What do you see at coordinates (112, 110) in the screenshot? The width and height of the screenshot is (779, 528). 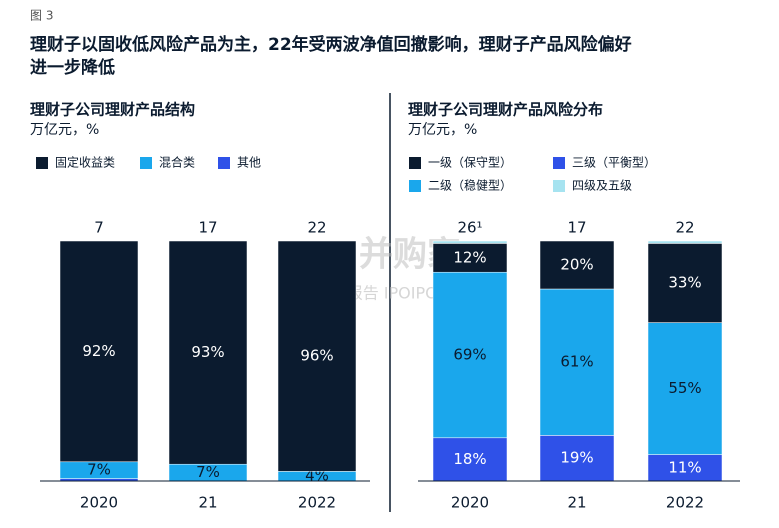 I see `chart-title: 理财子公司理财产品结构` at bounding box center [112, 110].